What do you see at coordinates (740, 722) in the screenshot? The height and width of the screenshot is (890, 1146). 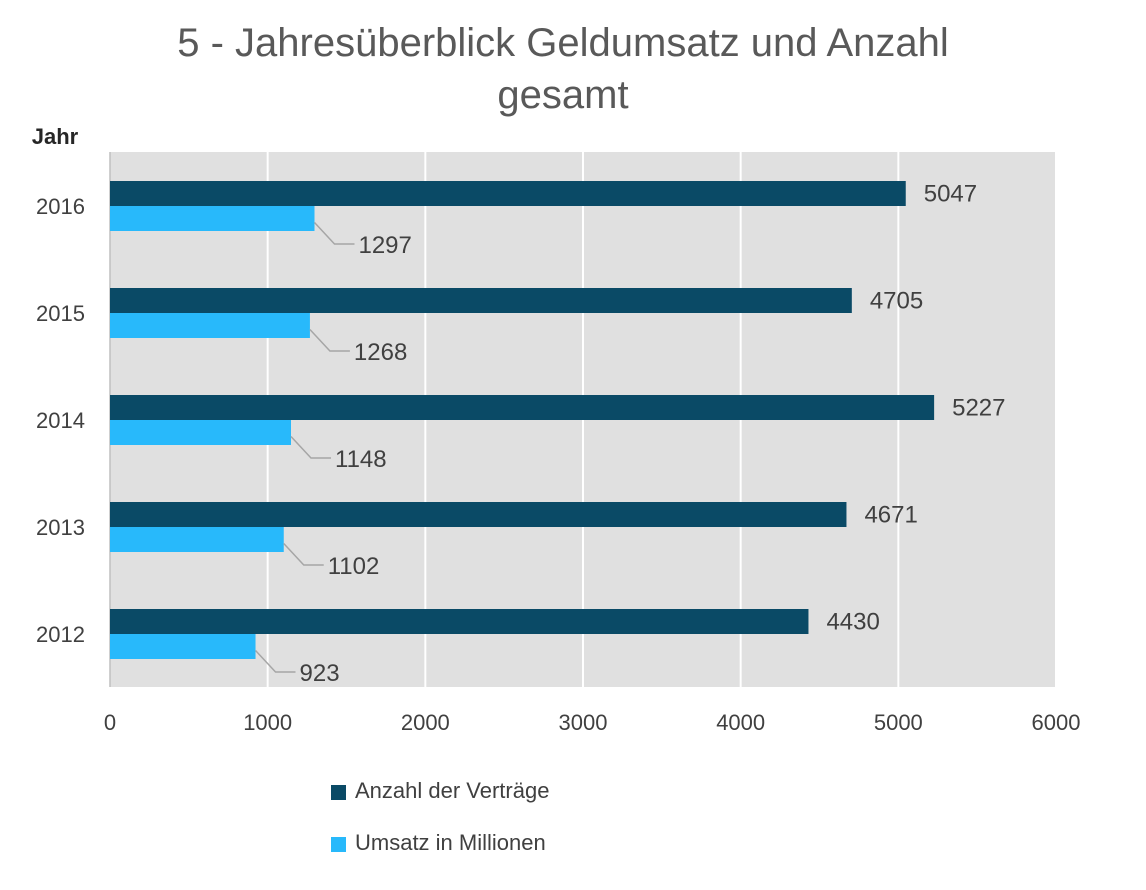 I see `x-tick-label: 4000` at bounding box center [740, 722].